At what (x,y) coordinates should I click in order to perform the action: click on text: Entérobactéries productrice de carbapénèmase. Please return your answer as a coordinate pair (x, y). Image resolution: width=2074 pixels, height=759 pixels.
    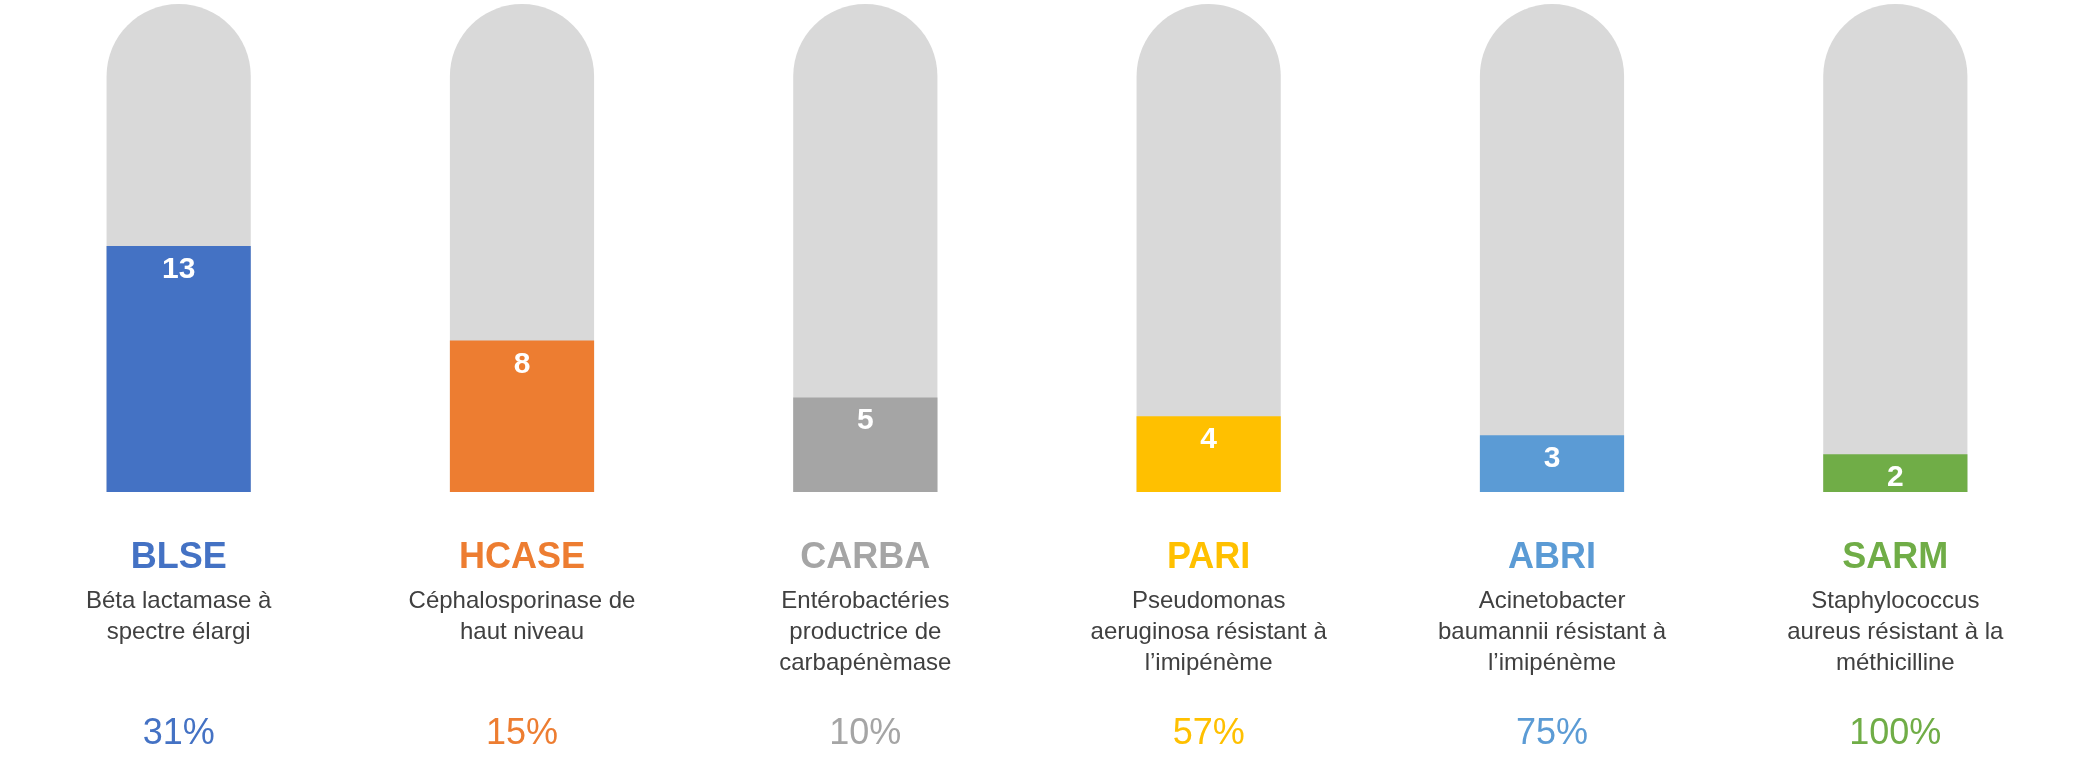
    Looking at the image, I should click on (865, 630).